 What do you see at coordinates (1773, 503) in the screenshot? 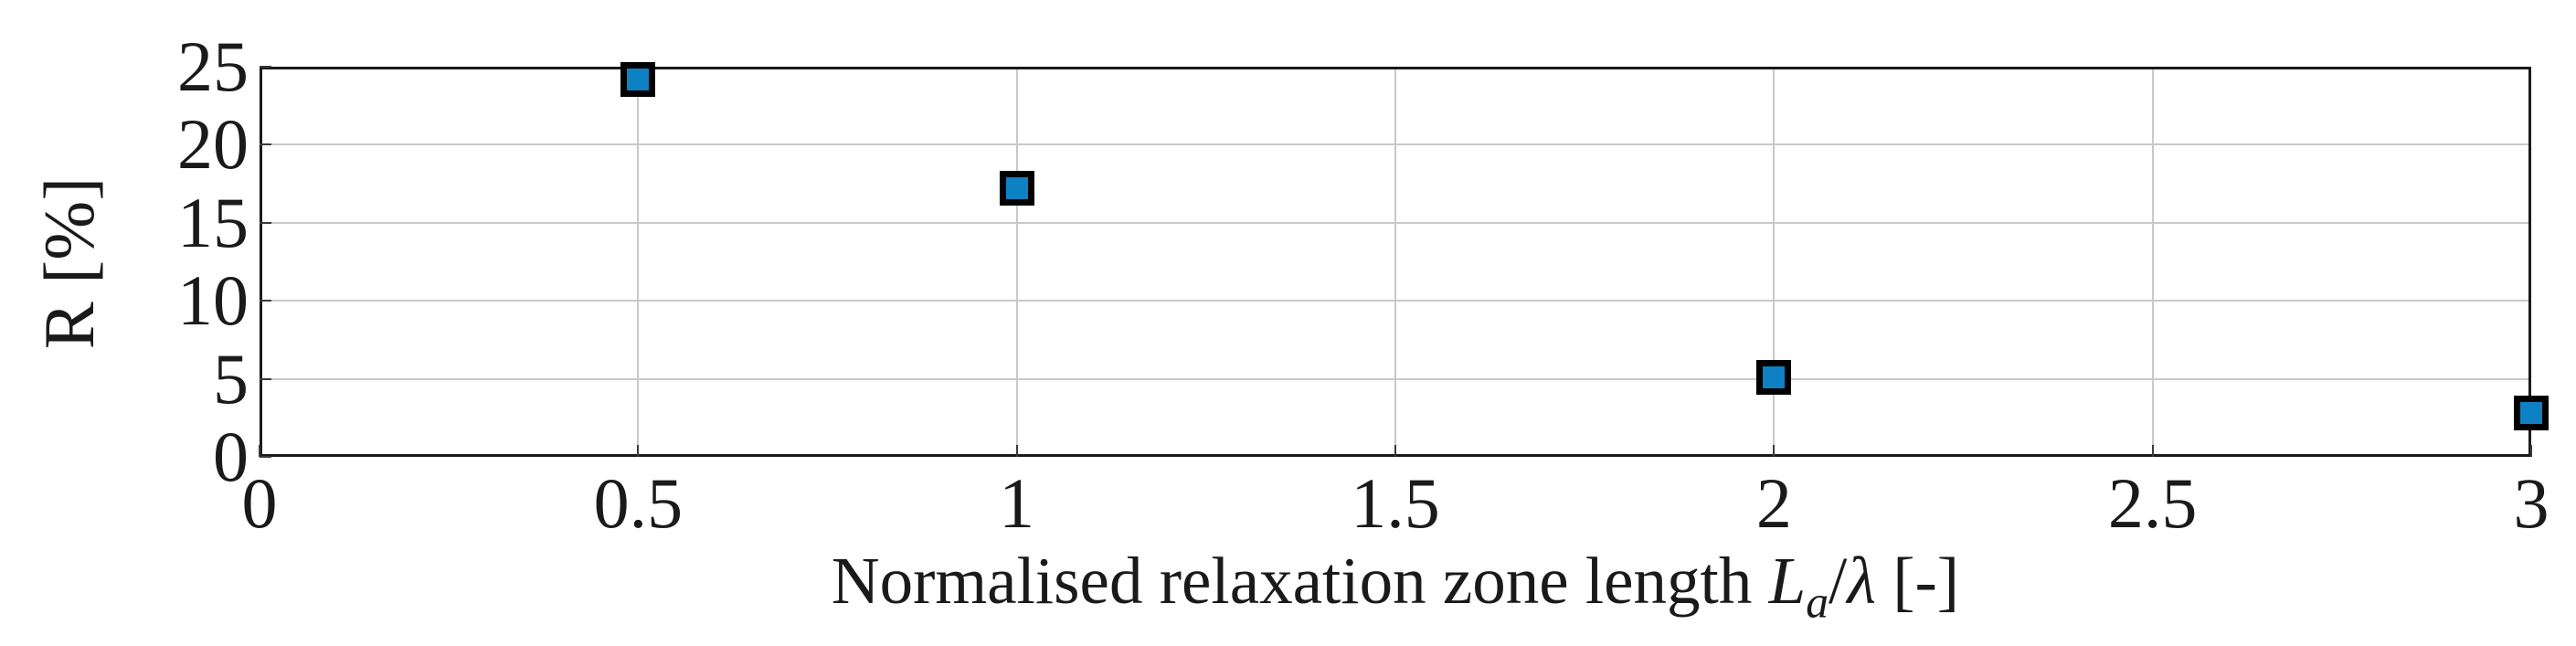
I see `x-tick-label: 2` at bounding box center [1773, 503].